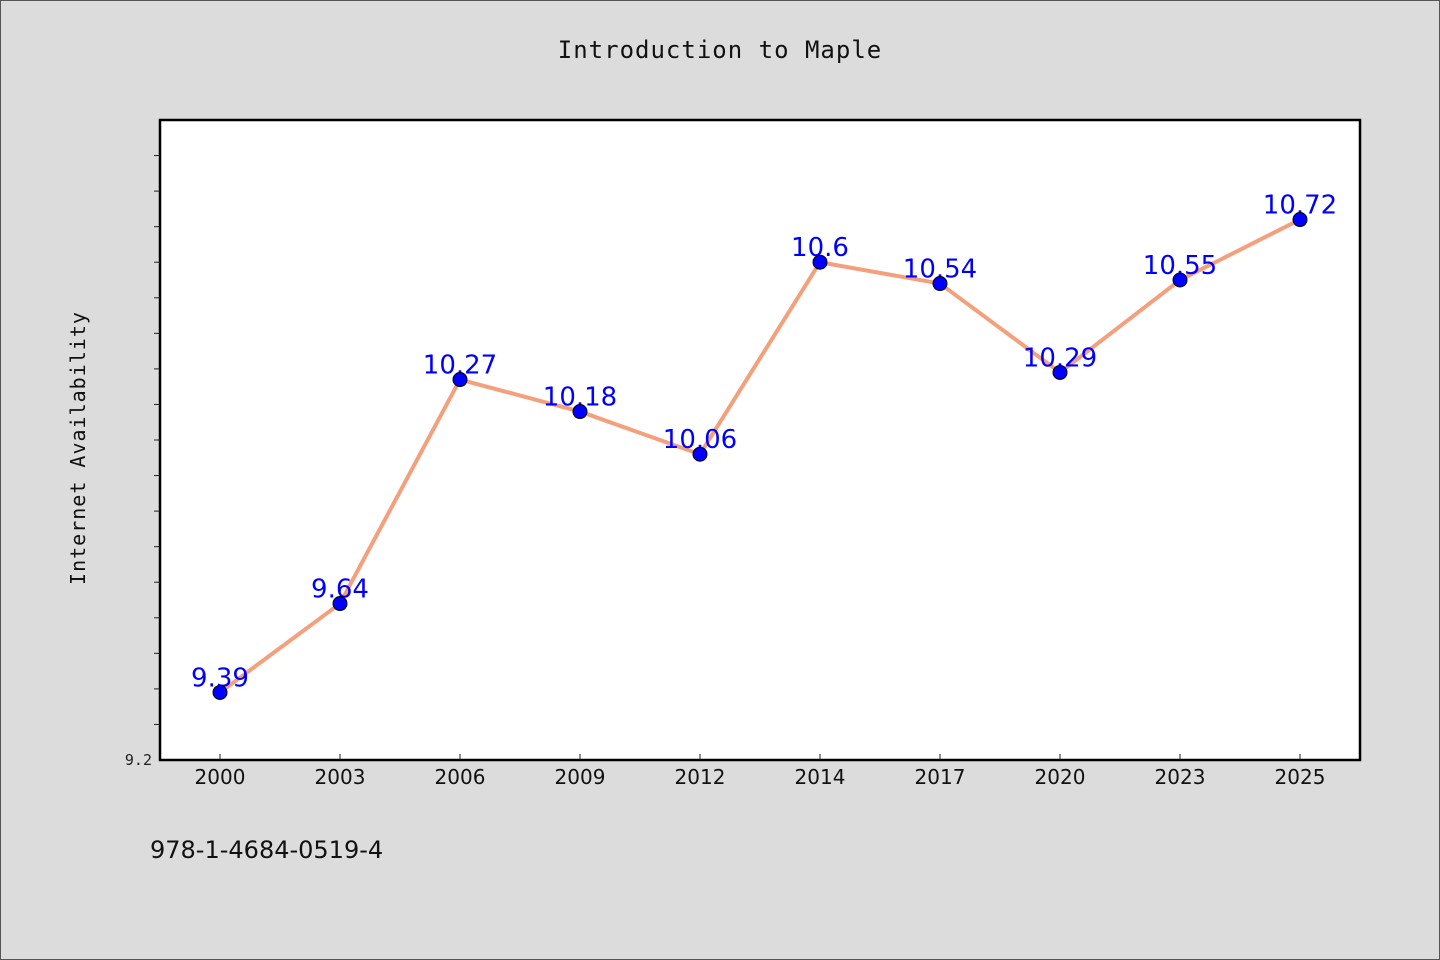 This screenshot has height=960, width=1440. Describe the element at coordinates (1180, 777) in the screenshot. I see `x-tick-label: 2023` at that location.